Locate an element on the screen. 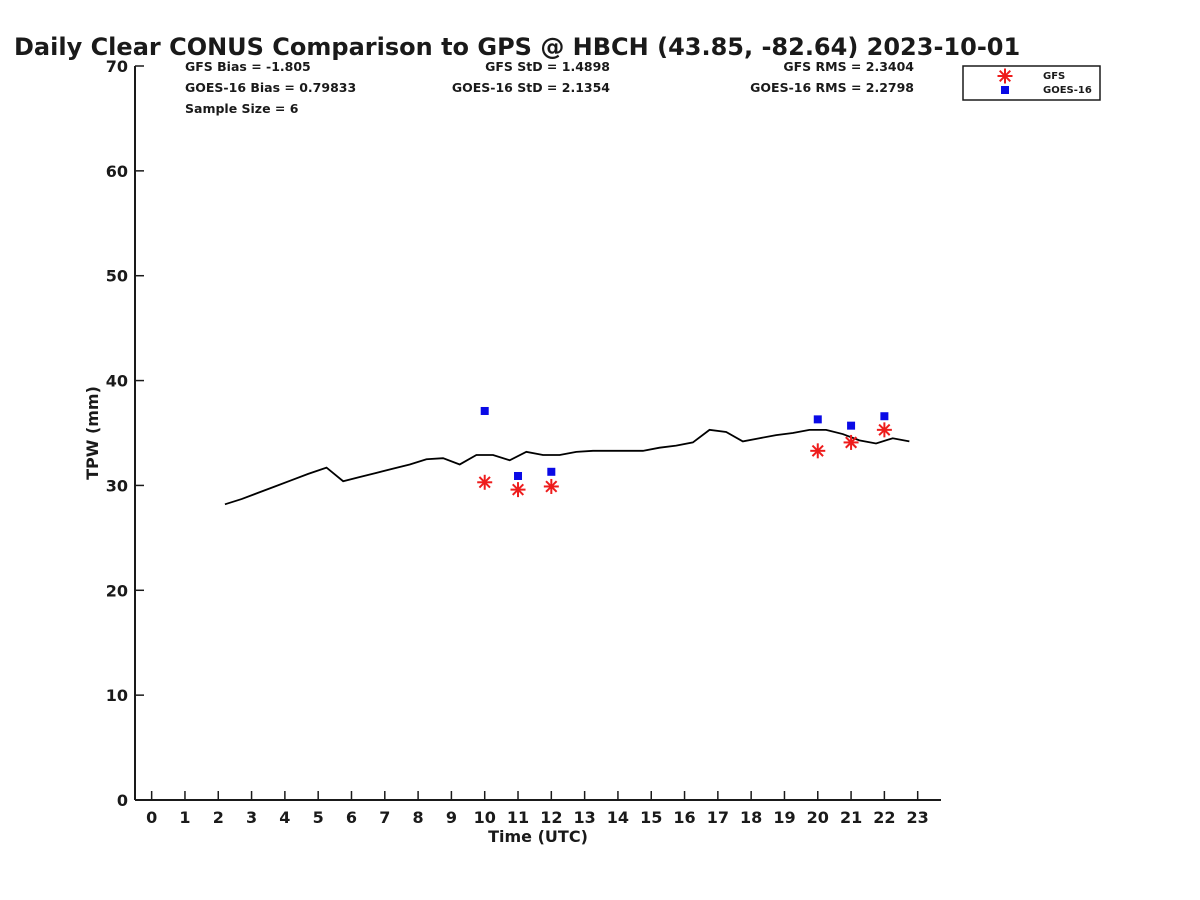 This screenshot has width=1200, height=900. legend-gfs-marker is located at coordinates (1005, 76).